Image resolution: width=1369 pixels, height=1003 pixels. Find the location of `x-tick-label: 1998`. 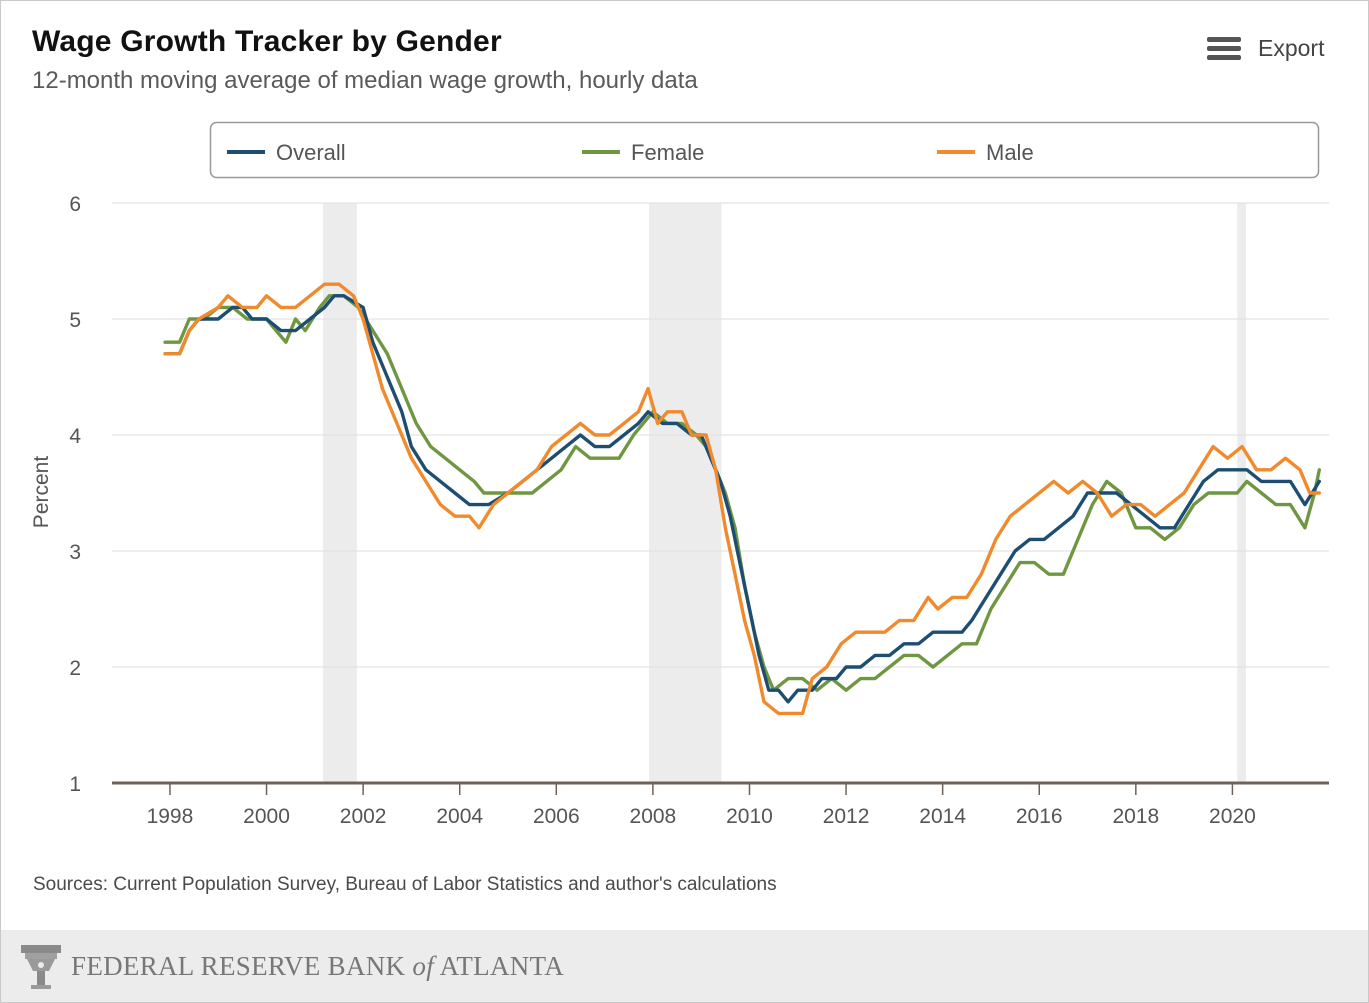

x-tick-label: 1998 is located at coordinates (170, 816).